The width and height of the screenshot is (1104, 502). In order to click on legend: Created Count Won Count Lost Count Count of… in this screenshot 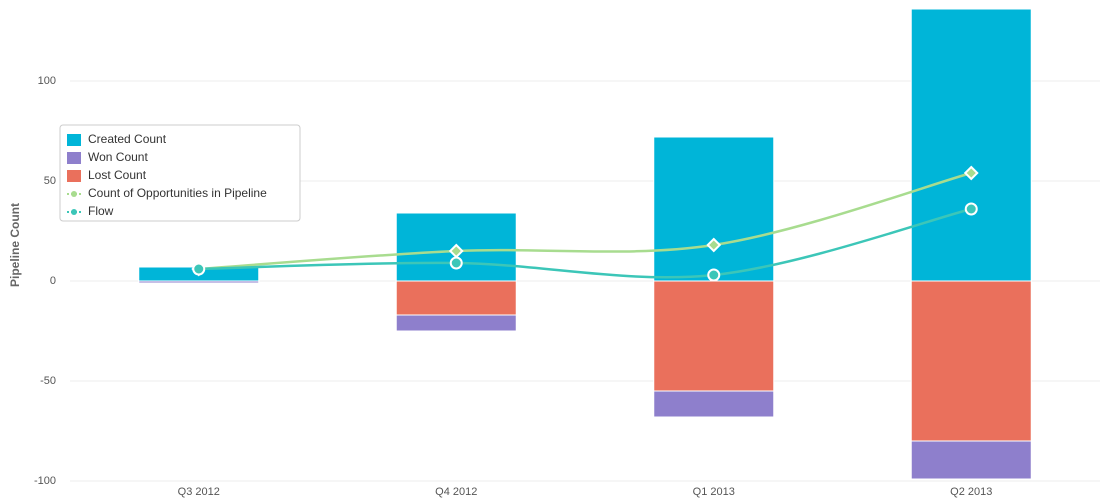, I will do `click(180, 173)`.